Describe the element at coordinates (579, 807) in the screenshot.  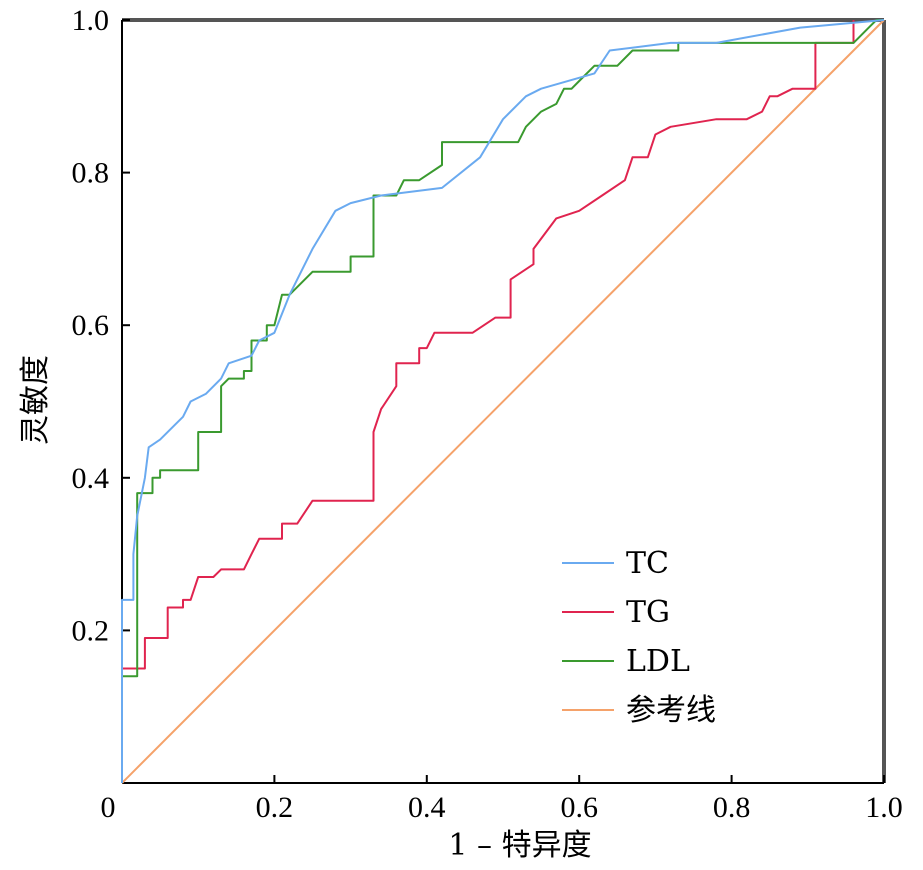
I see `x-tick-label: 0.6` at that location.